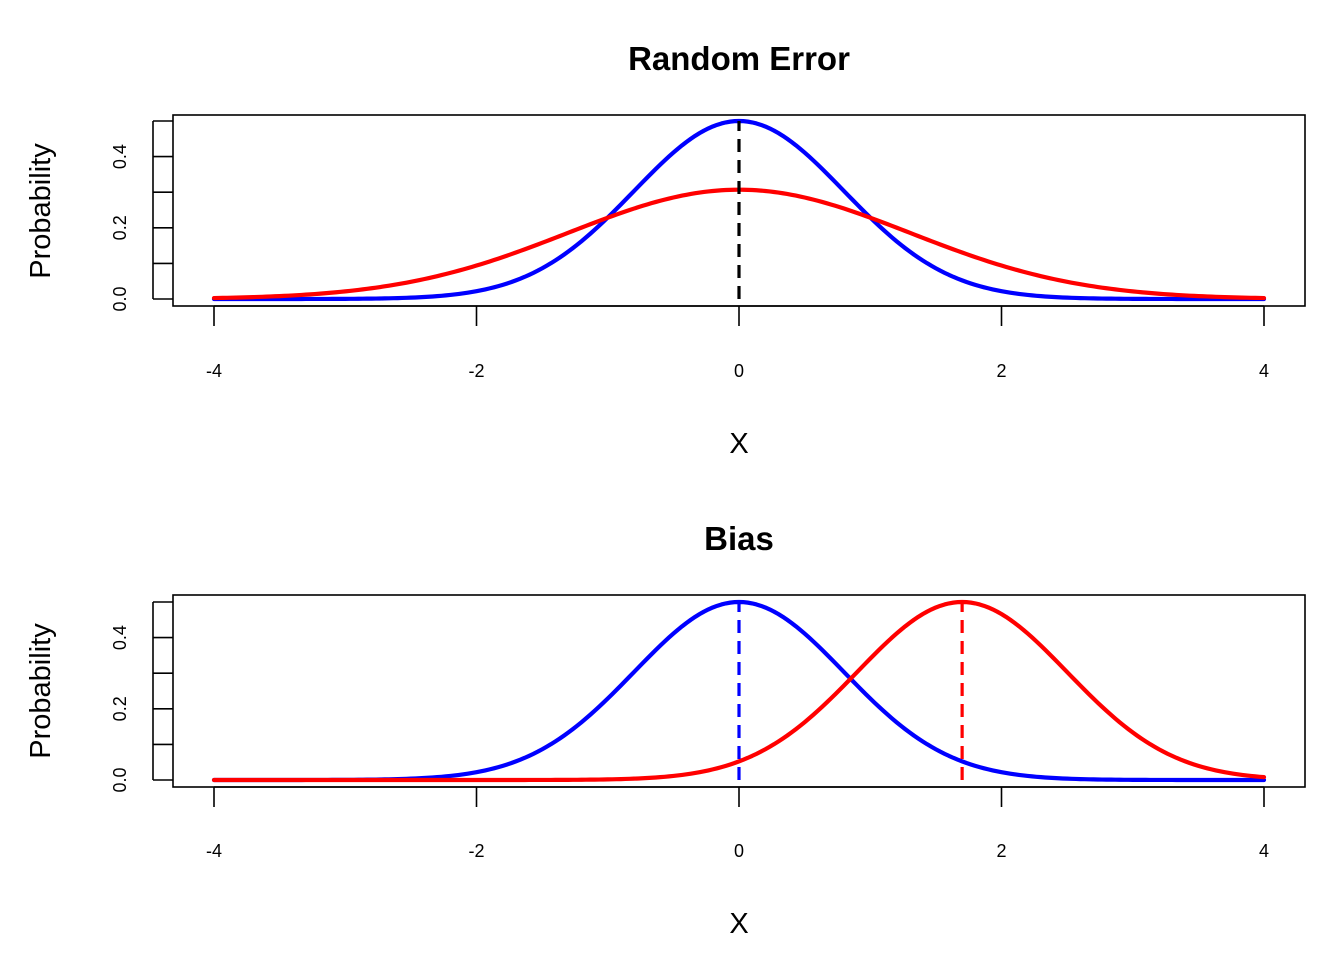 The height and width of the screenshot is (960, 1344). I want to click on panel-2-x-axis-title: X, so click(738, 924).